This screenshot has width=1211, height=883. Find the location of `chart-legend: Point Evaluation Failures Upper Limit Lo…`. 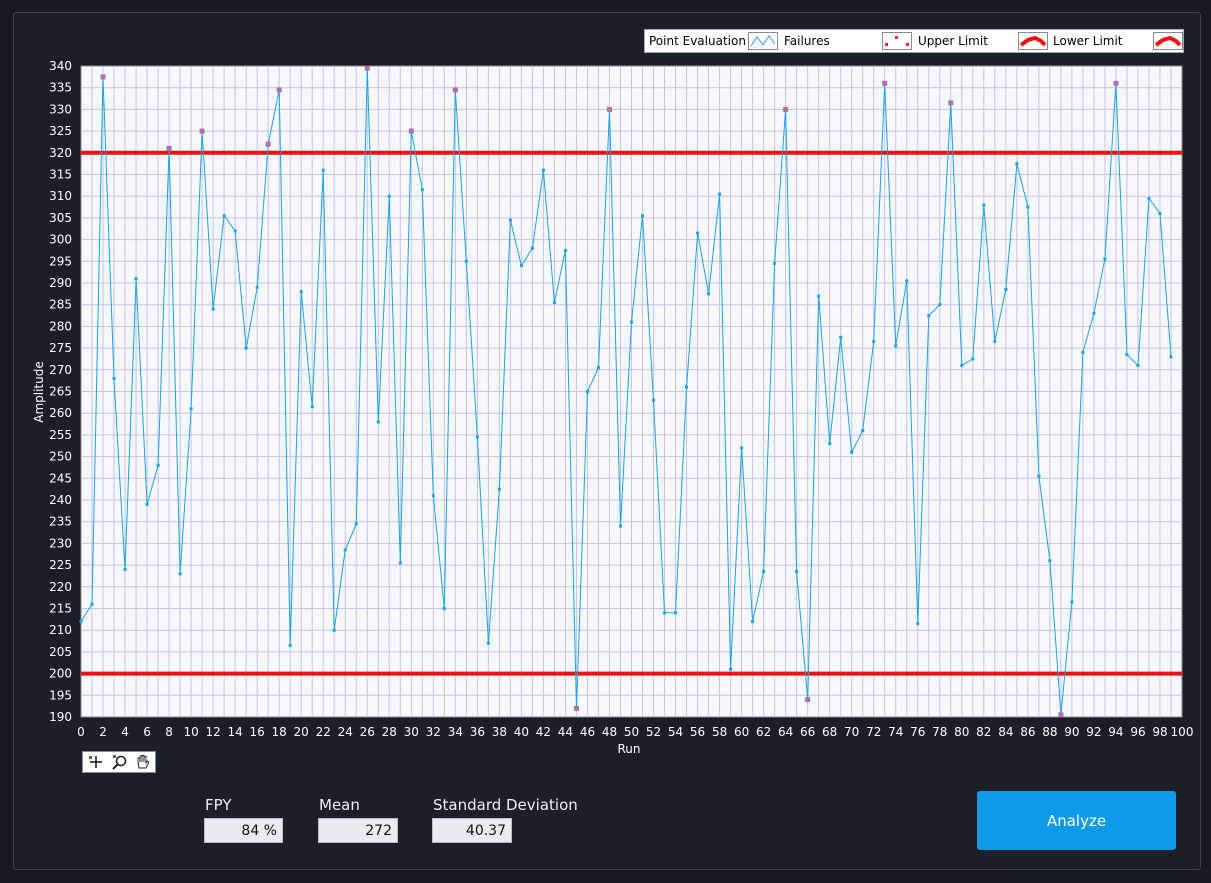

chart-legend: Point Evaluation Failures Upper Limit Lo… is located at coordinates (914, 41).